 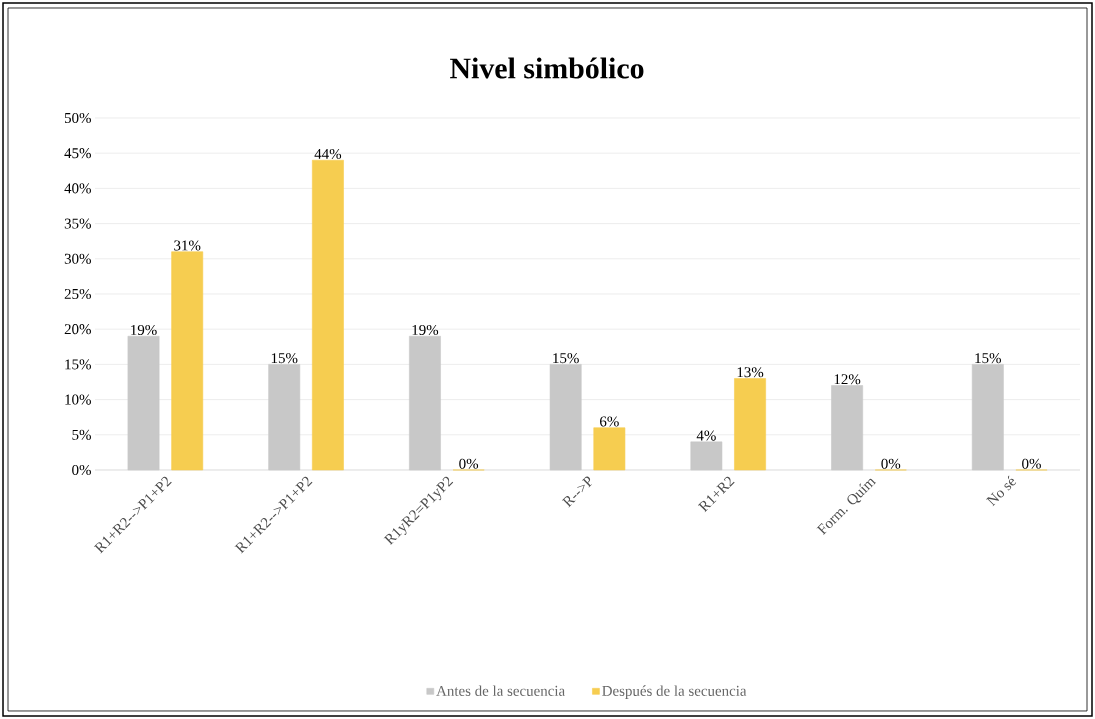 I want to click on y-tick-label: 20%, so click(x=77, y=329).